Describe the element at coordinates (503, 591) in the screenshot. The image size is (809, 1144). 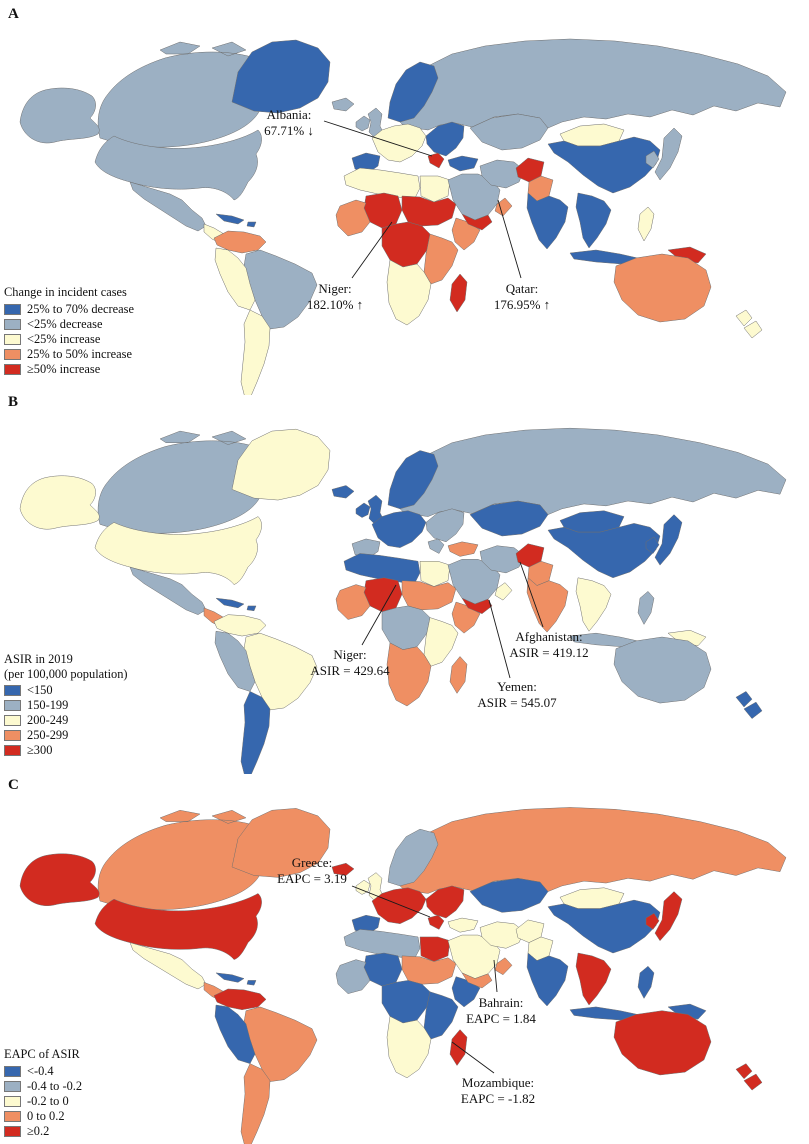
I see `region-oman` at that location.